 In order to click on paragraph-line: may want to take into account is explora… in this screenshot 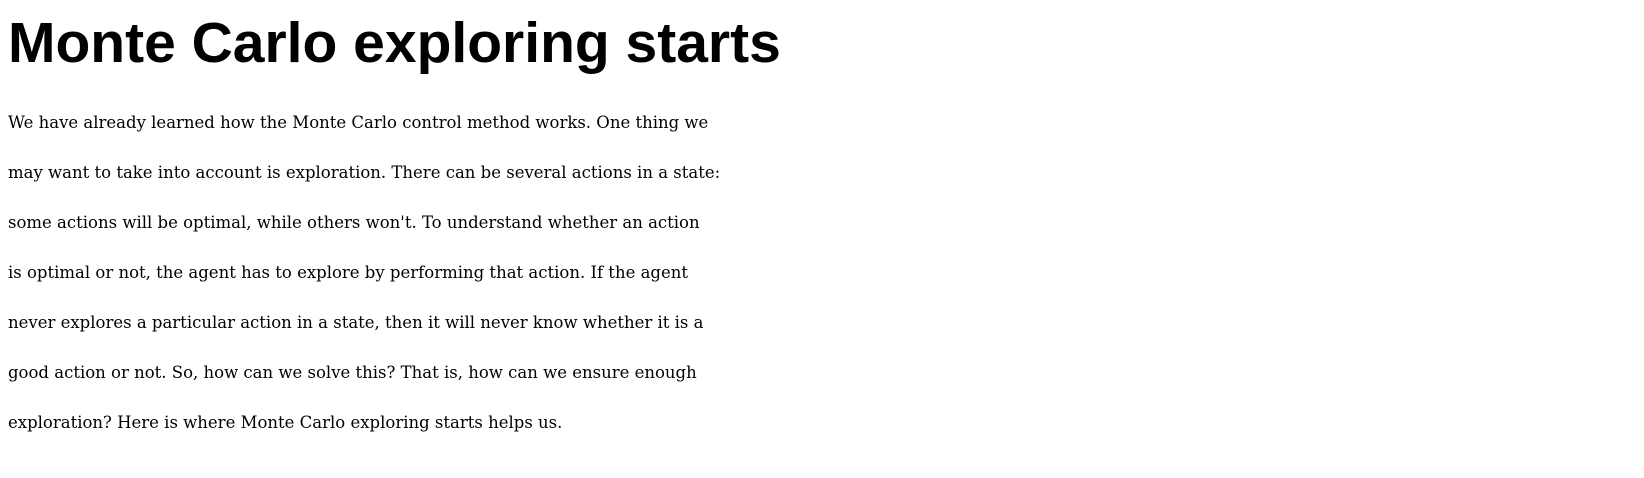, I will do `click(364, 172)`.